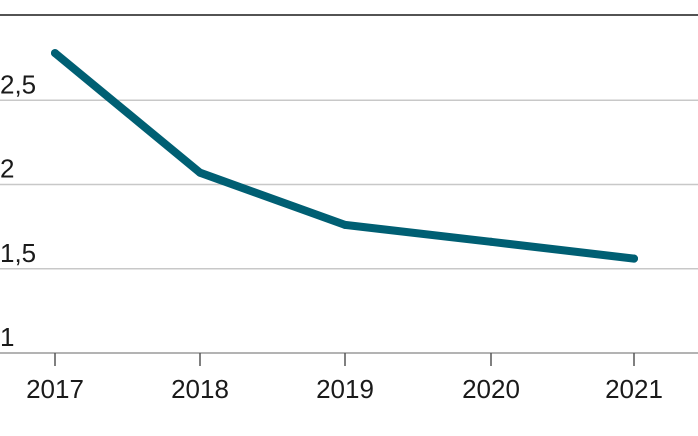 The width and height of the screenshot is (698, 436). I want to click on x-tick-label: 2021, so click(634, 389).